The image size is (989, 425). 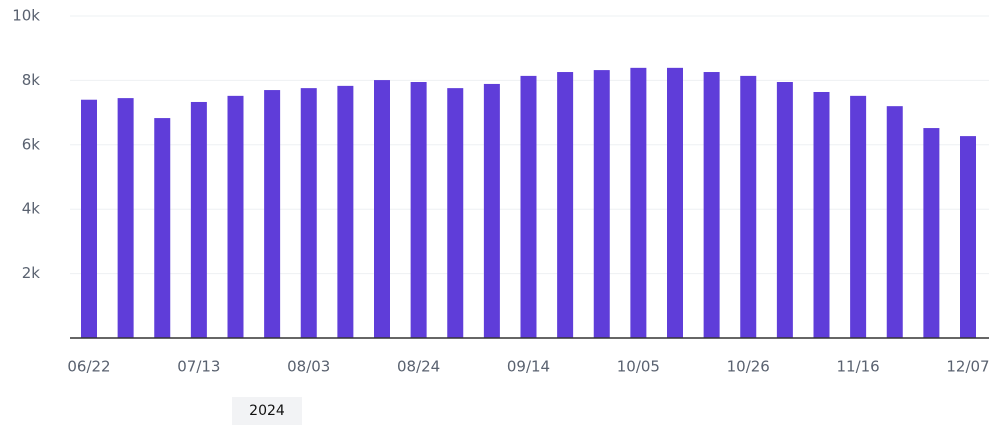 I want to click on x-tick-label: 11/16, so click(x=858, y=367).